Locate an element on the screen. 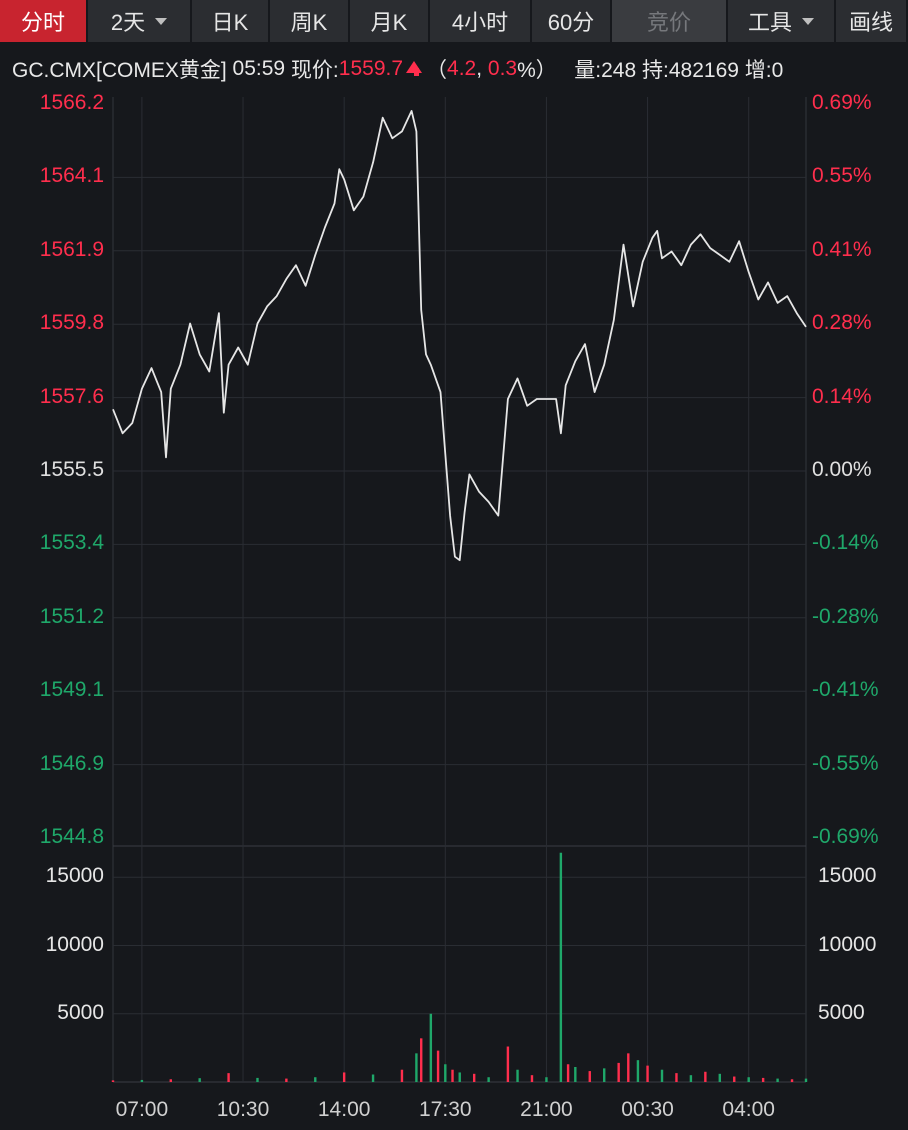 Image resolution: width=908 pixels, height=1130 pixels. tab-6: 60分 is located at coordinates (572, 21).